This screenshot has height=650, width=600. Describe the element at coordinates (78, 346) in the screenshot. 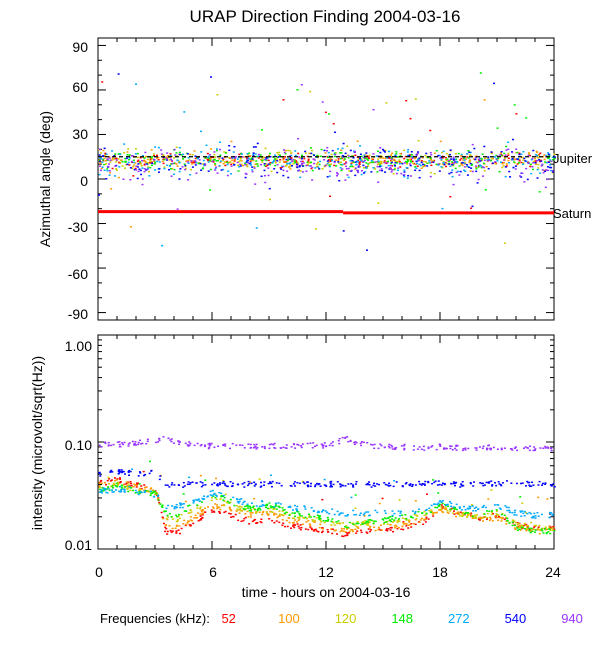

I see `intensity-tick-label: 1.00` at that location.